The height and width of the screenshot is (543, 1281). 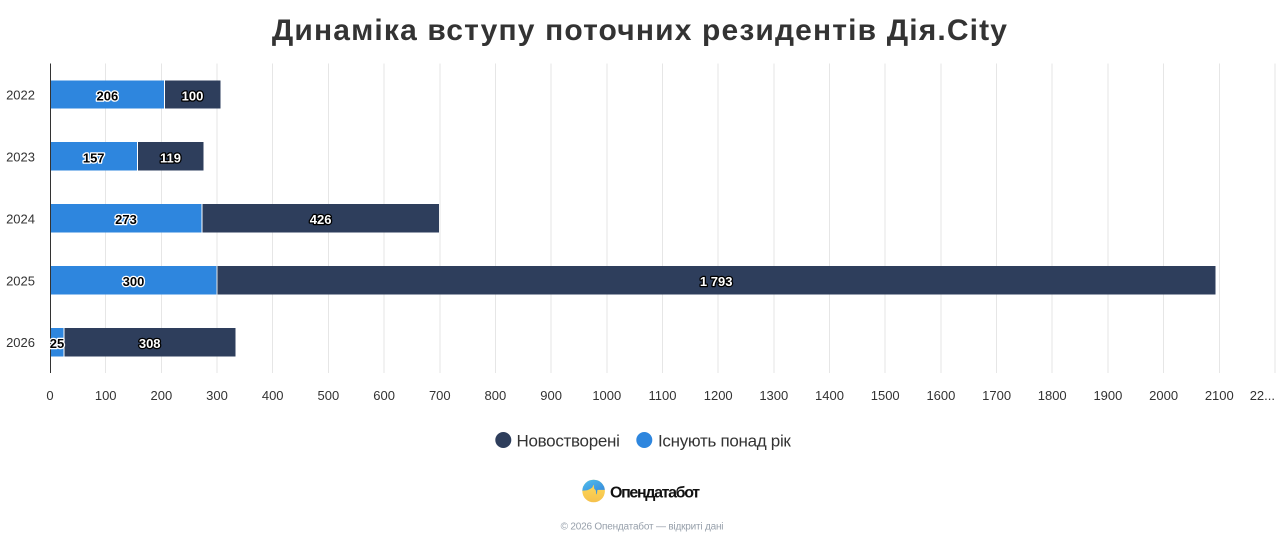 I want to click on svg-text: 119, so click(x=170, y=157).